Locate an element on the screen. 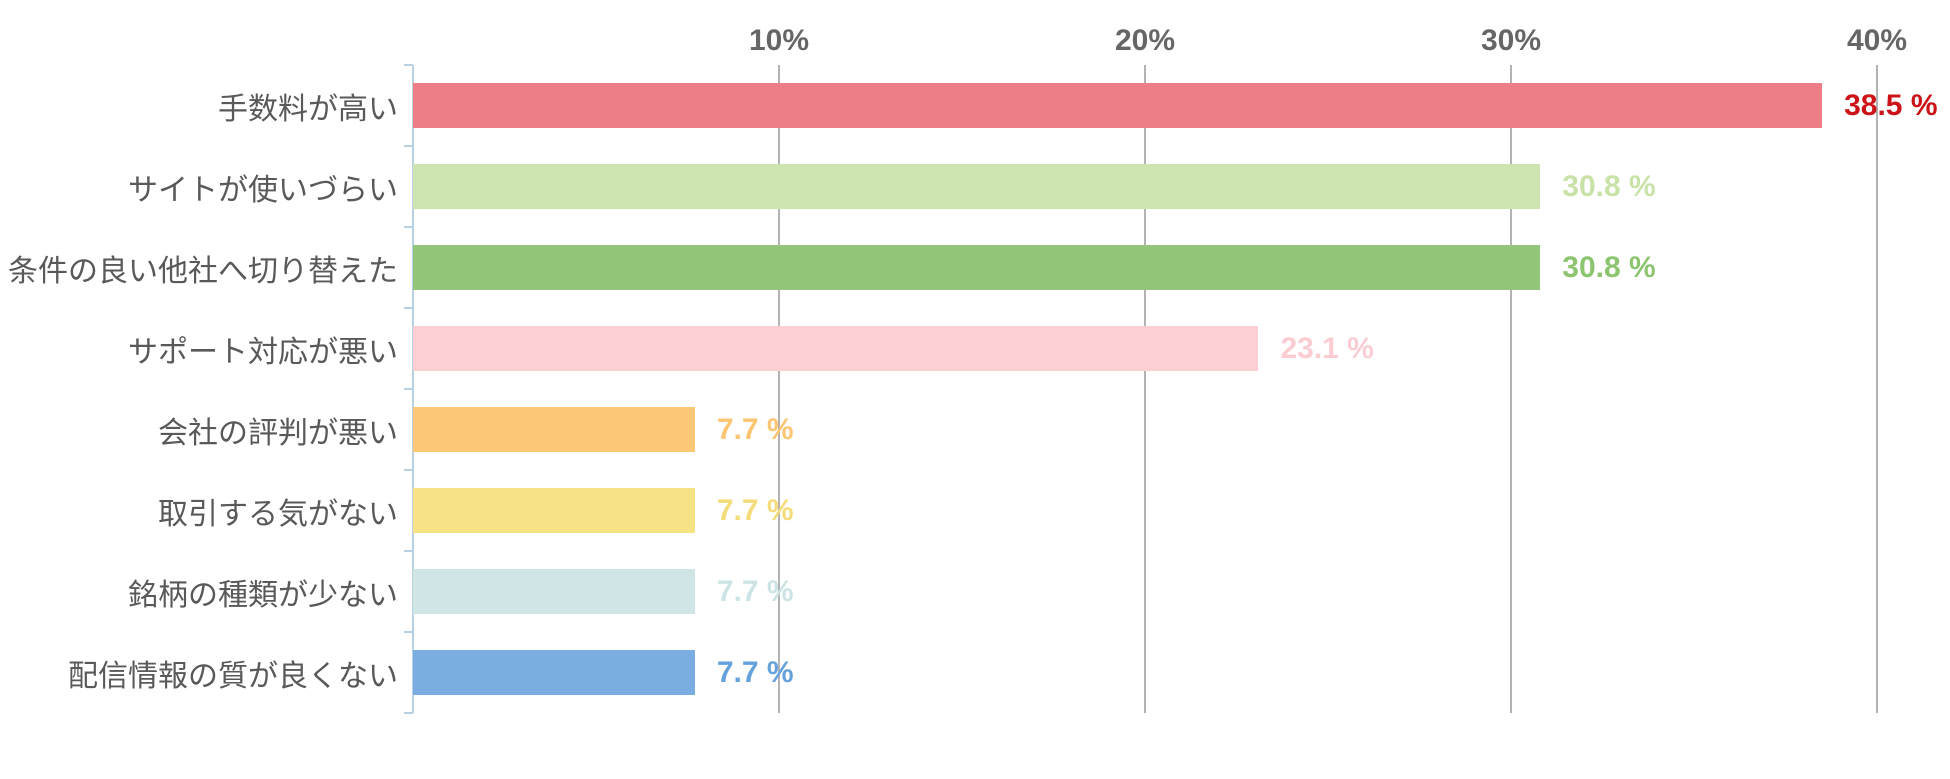  category-label: 条件の良い他社へ切り替えた is located at coordinates (203, 271).